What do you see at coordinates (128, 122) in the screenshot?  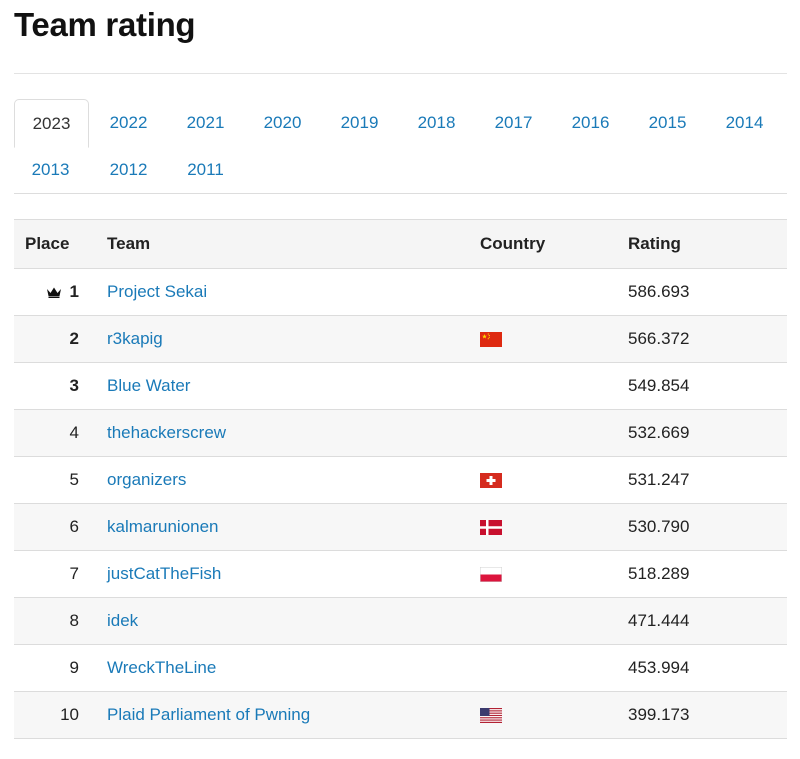 I see `tab-2022: 2022` at bounding box center [128, 122].